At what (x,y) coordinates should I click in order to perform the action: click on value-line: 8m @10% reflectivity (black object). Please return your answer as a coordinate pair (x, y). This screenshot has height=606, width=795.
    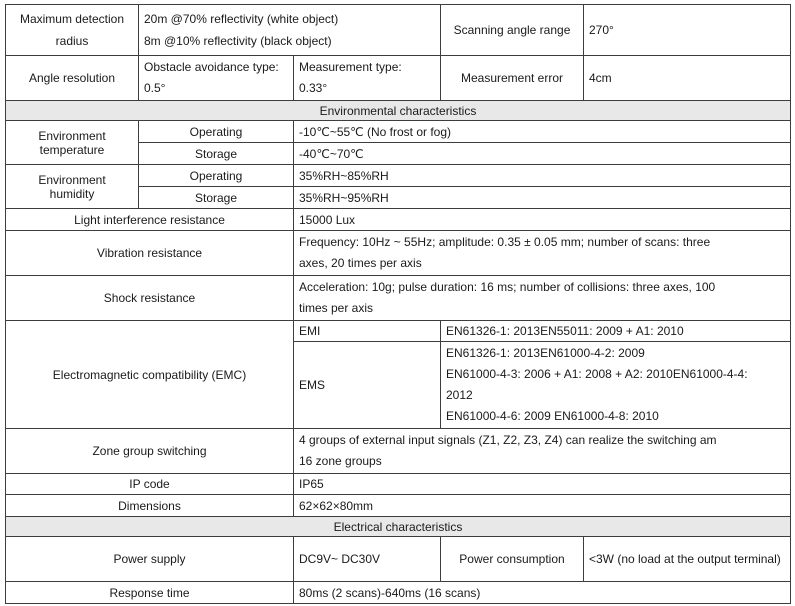
    Looking at the image, I should click on (238, 41).